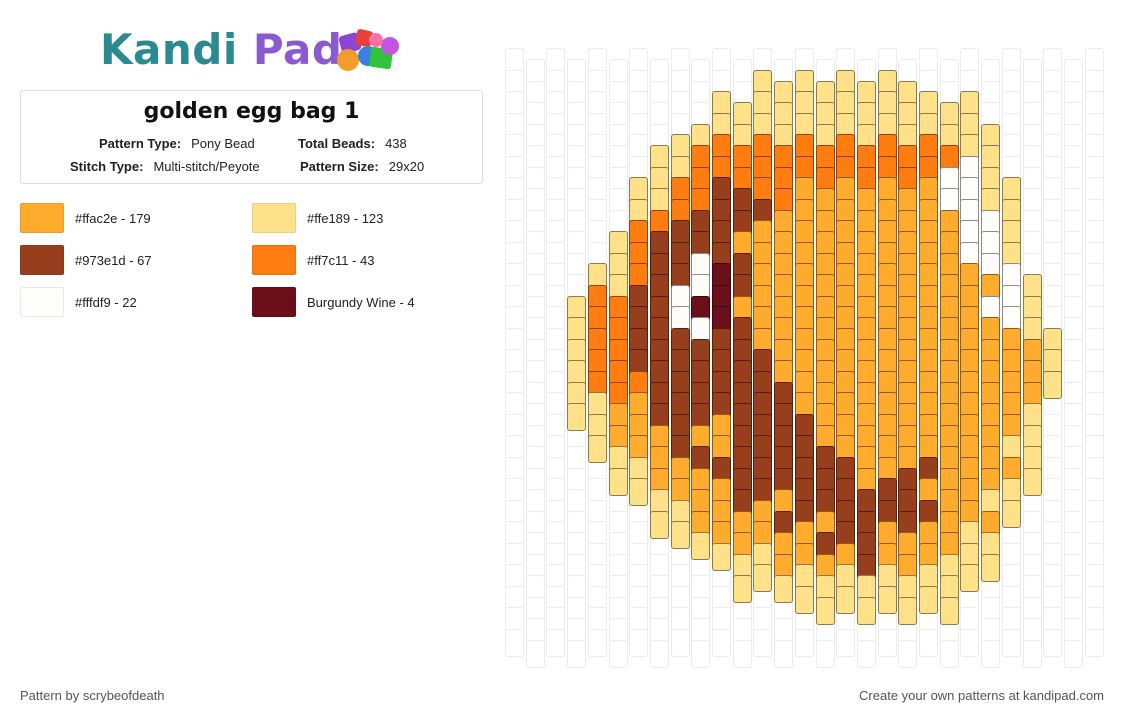 Image resolution: width=1124 pixels, height=720 pixels. I want to click on candy-beads-icon, so click(368, 50).